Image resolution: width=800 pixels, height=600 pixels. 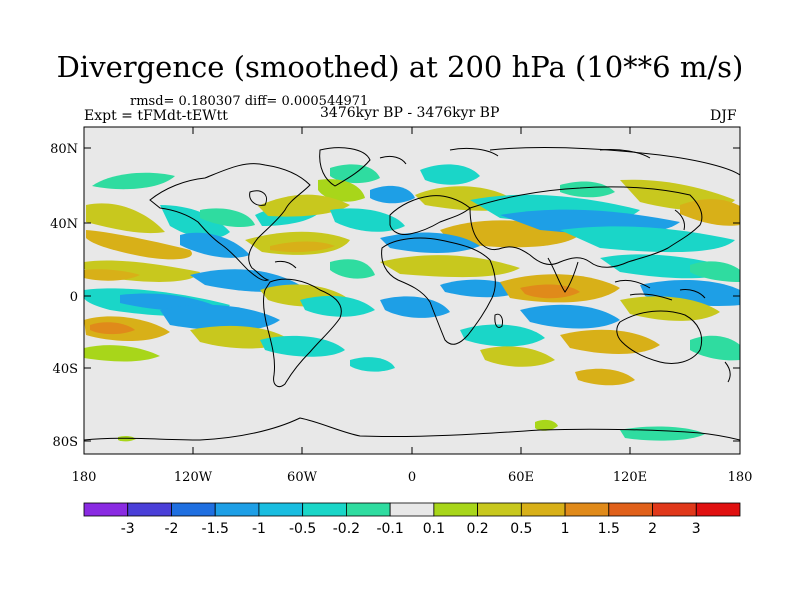 What do you see at coordinates (74, 297) in the screenshot?
I see `y-tick-label: 0` at bounding box center [74, 297].